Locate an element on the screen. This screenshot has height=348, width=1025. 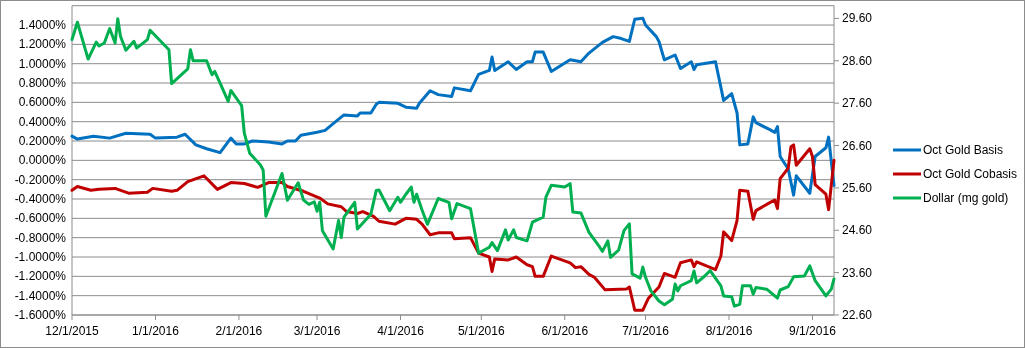
legend-label: Oct Gold Cobasis is located at coordinates (970, 174).